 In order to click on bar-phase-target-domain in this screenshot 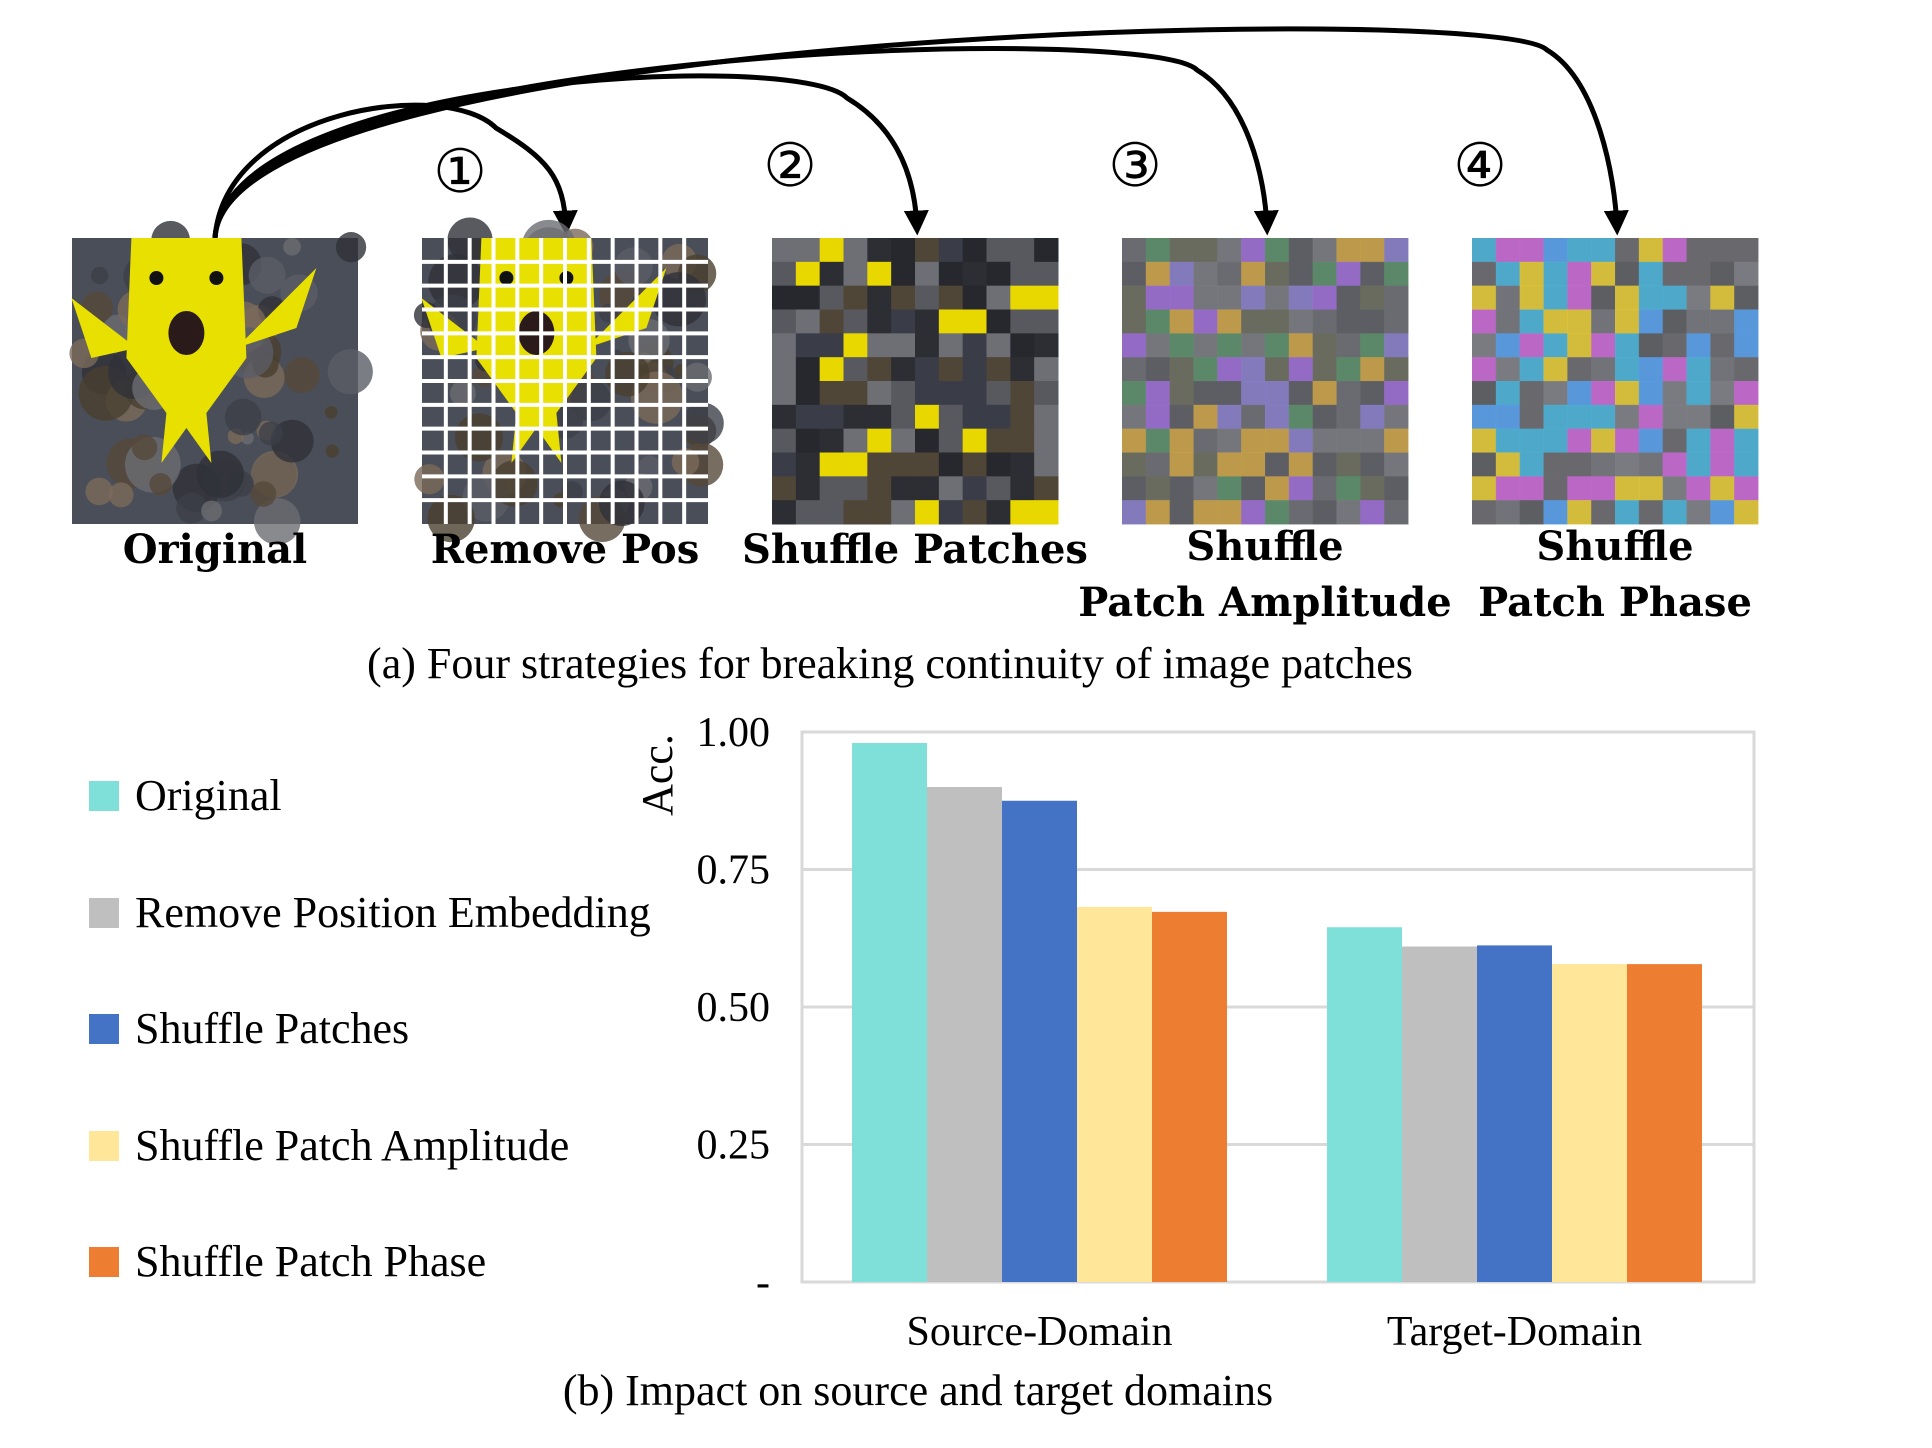, I will do `click(1664, 1123)`.